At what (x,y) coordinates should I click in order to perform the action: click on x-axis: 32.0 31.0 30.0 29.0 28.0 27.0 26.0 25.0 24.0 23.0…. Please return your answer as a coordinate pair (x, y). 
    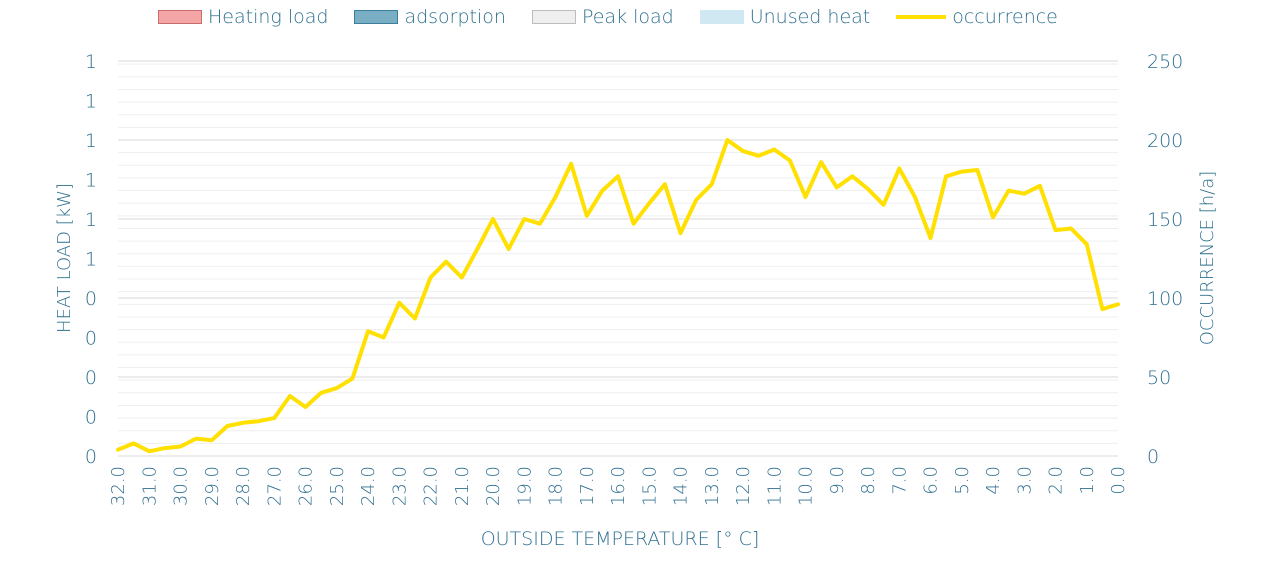
    Looking at the image, I should click on (618, 486).